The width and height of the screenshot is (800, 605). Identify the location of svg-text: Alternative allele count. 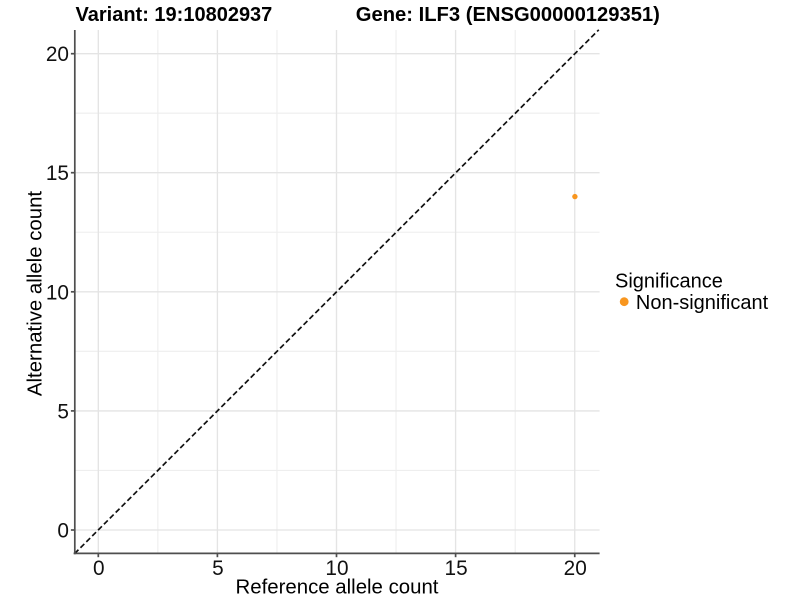
(36, 293).